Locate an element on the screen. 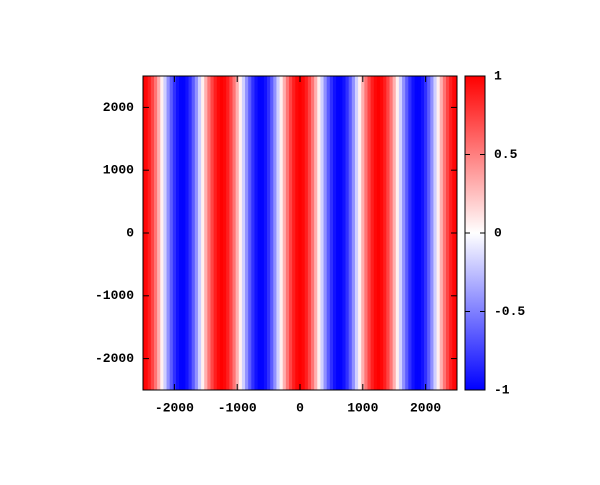 This screenshot has height=485, width=600. y-tick-label: 1000 is located at coordinates (118, 170).